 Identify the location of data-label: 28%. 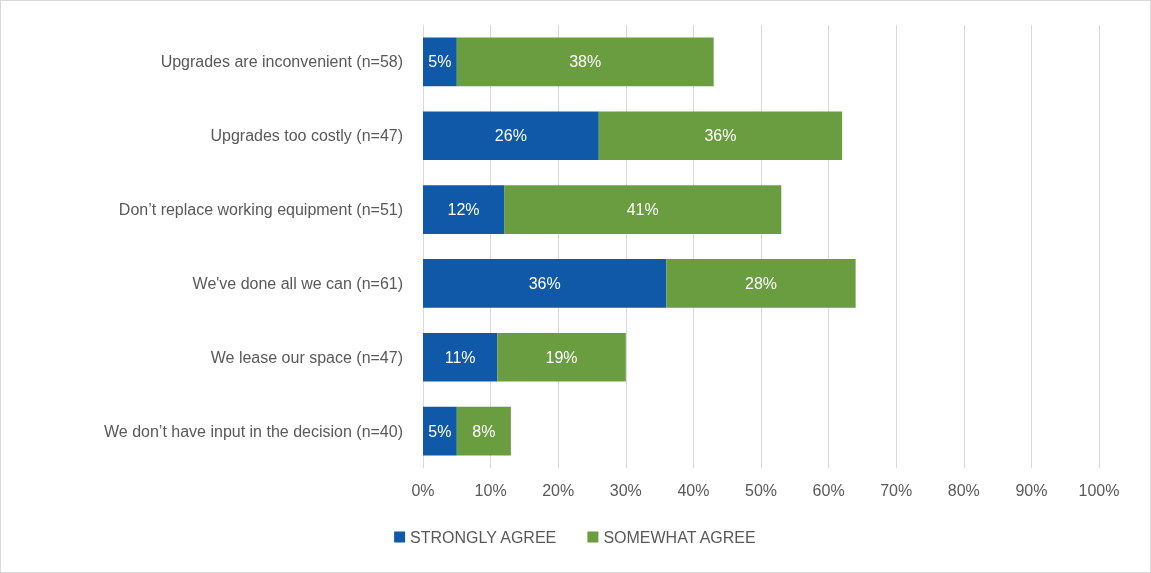
(761, 283).